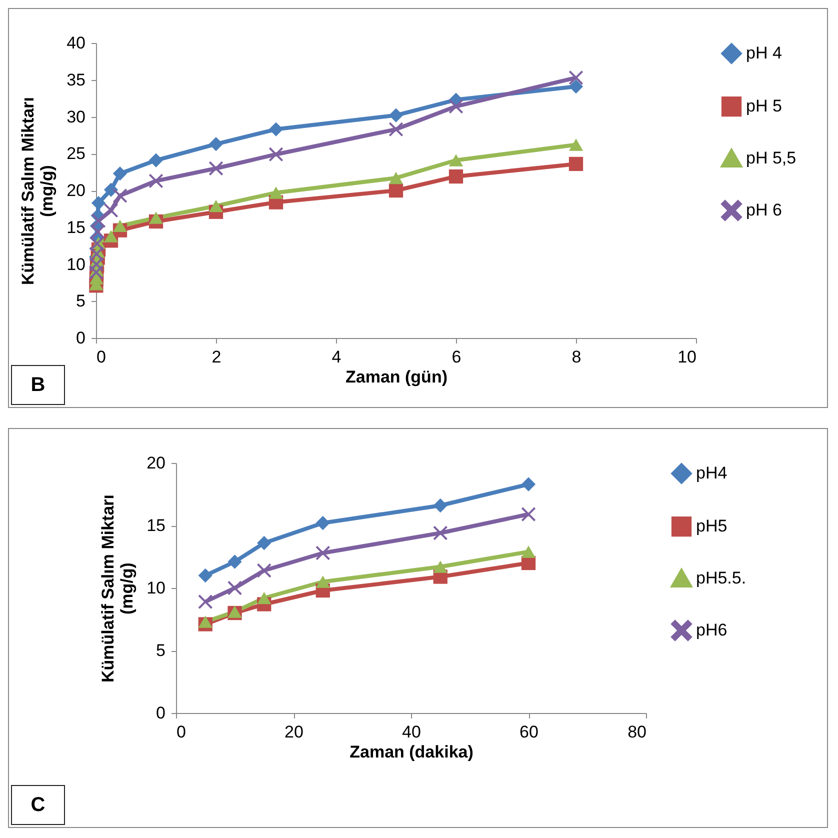  I want to click on x-tick-label: 80, so click(637, 732).